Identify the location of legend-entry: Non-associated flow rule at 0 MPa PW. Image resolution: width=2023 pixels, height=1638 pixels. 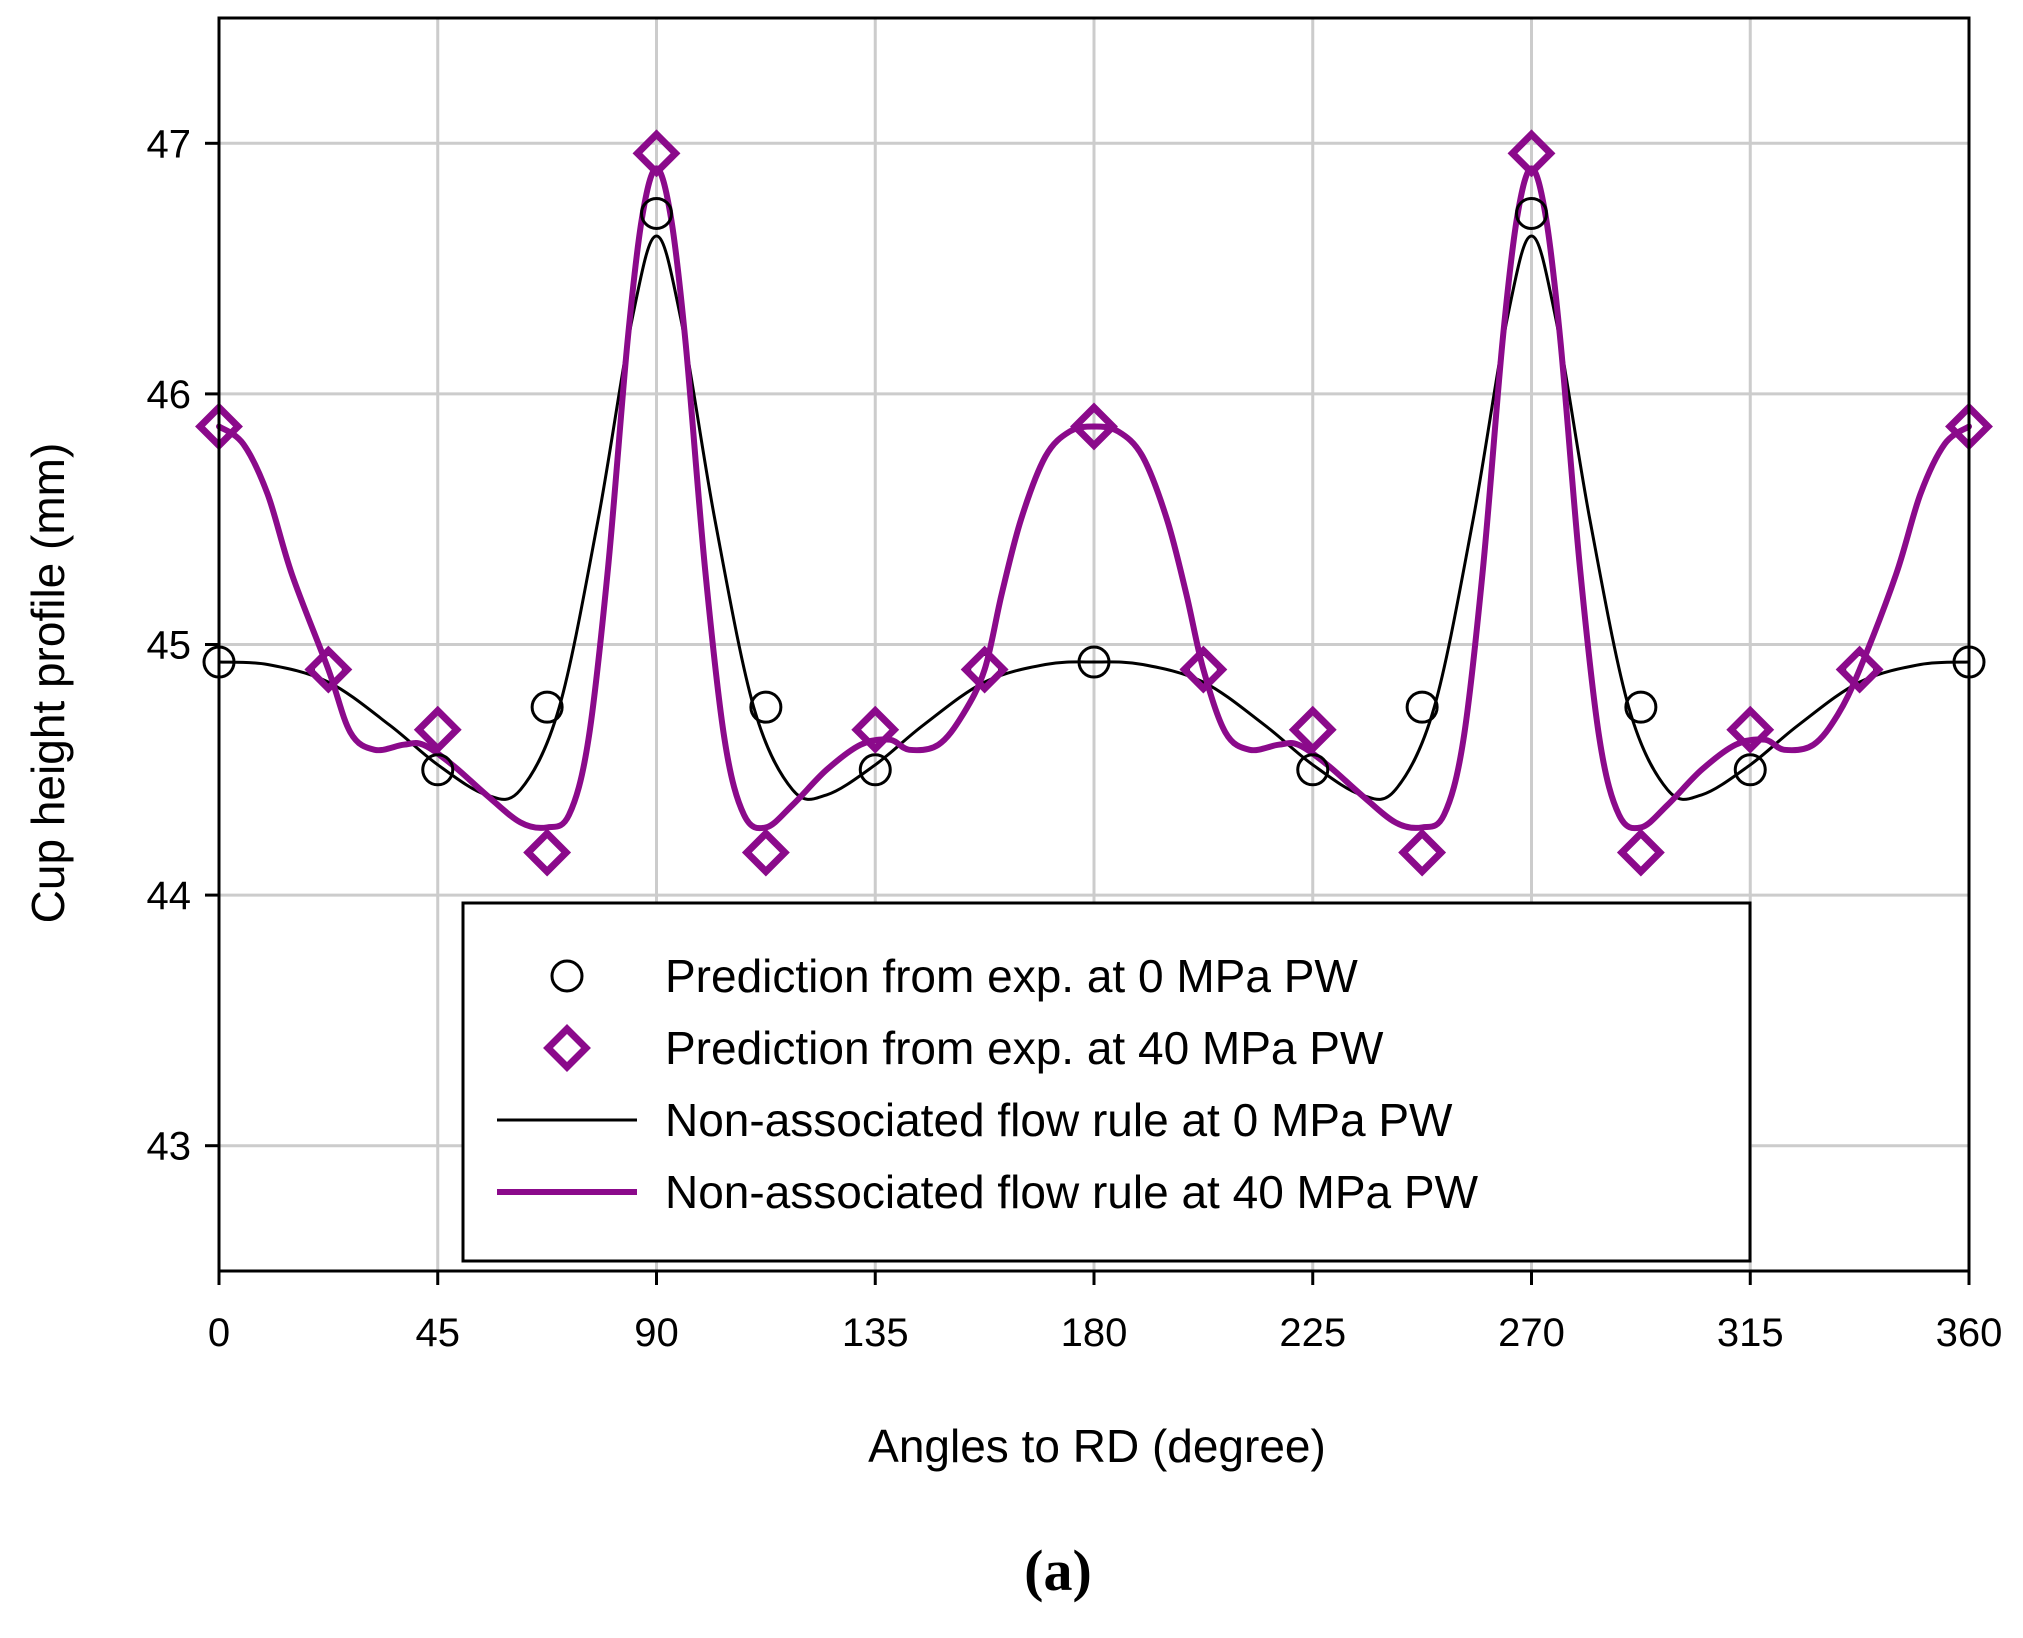
(975, 1120).